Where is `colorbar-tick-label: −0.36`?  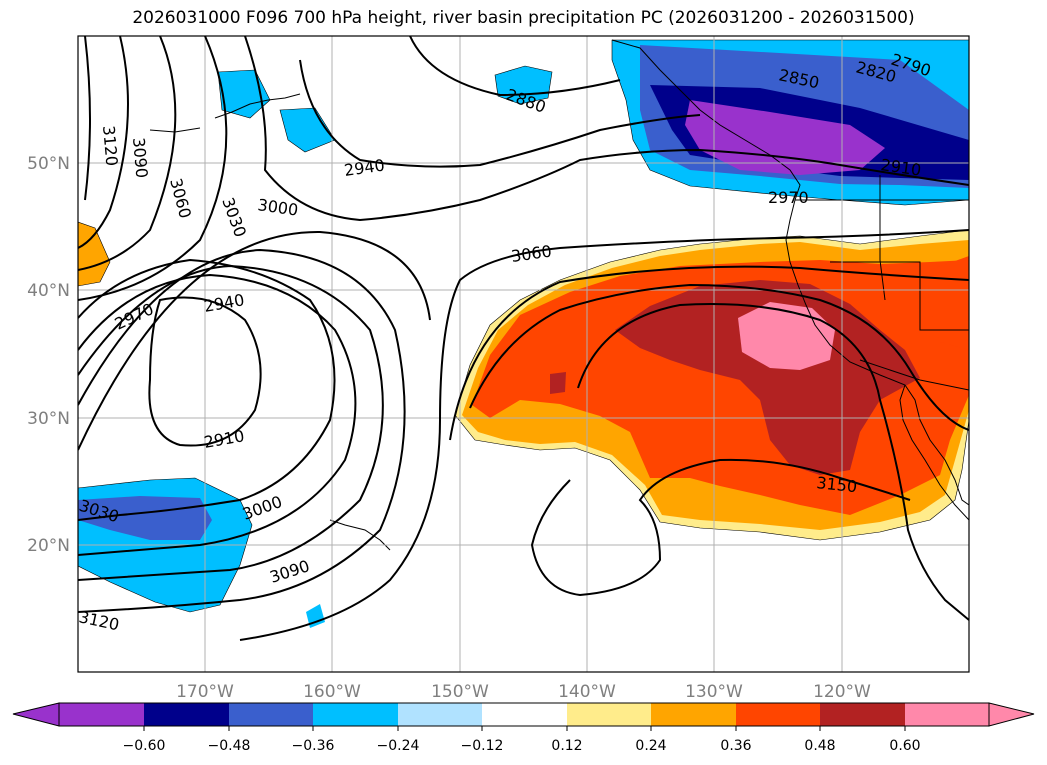
colorbar-tick-label: −0.36 is located at coordinates (313, 746).